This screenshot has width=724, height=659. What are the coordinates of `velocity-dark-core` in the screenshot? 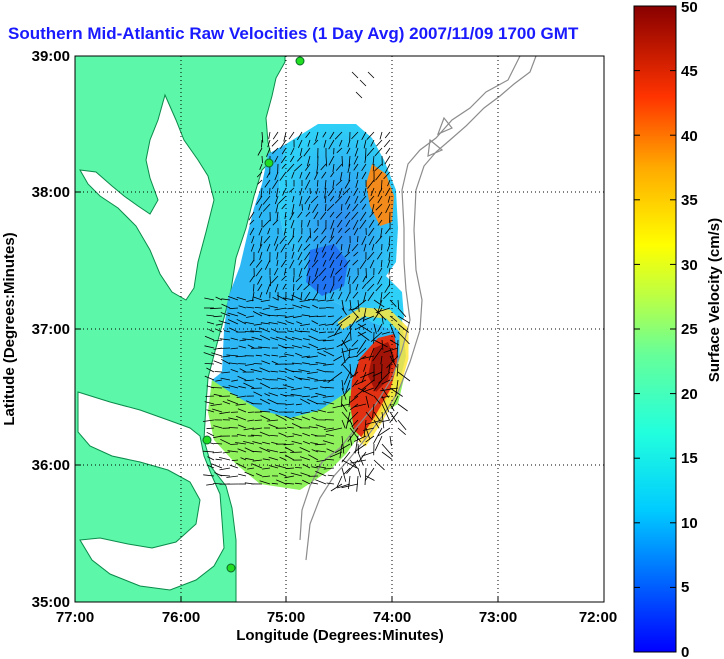 It's located at (381, 367).